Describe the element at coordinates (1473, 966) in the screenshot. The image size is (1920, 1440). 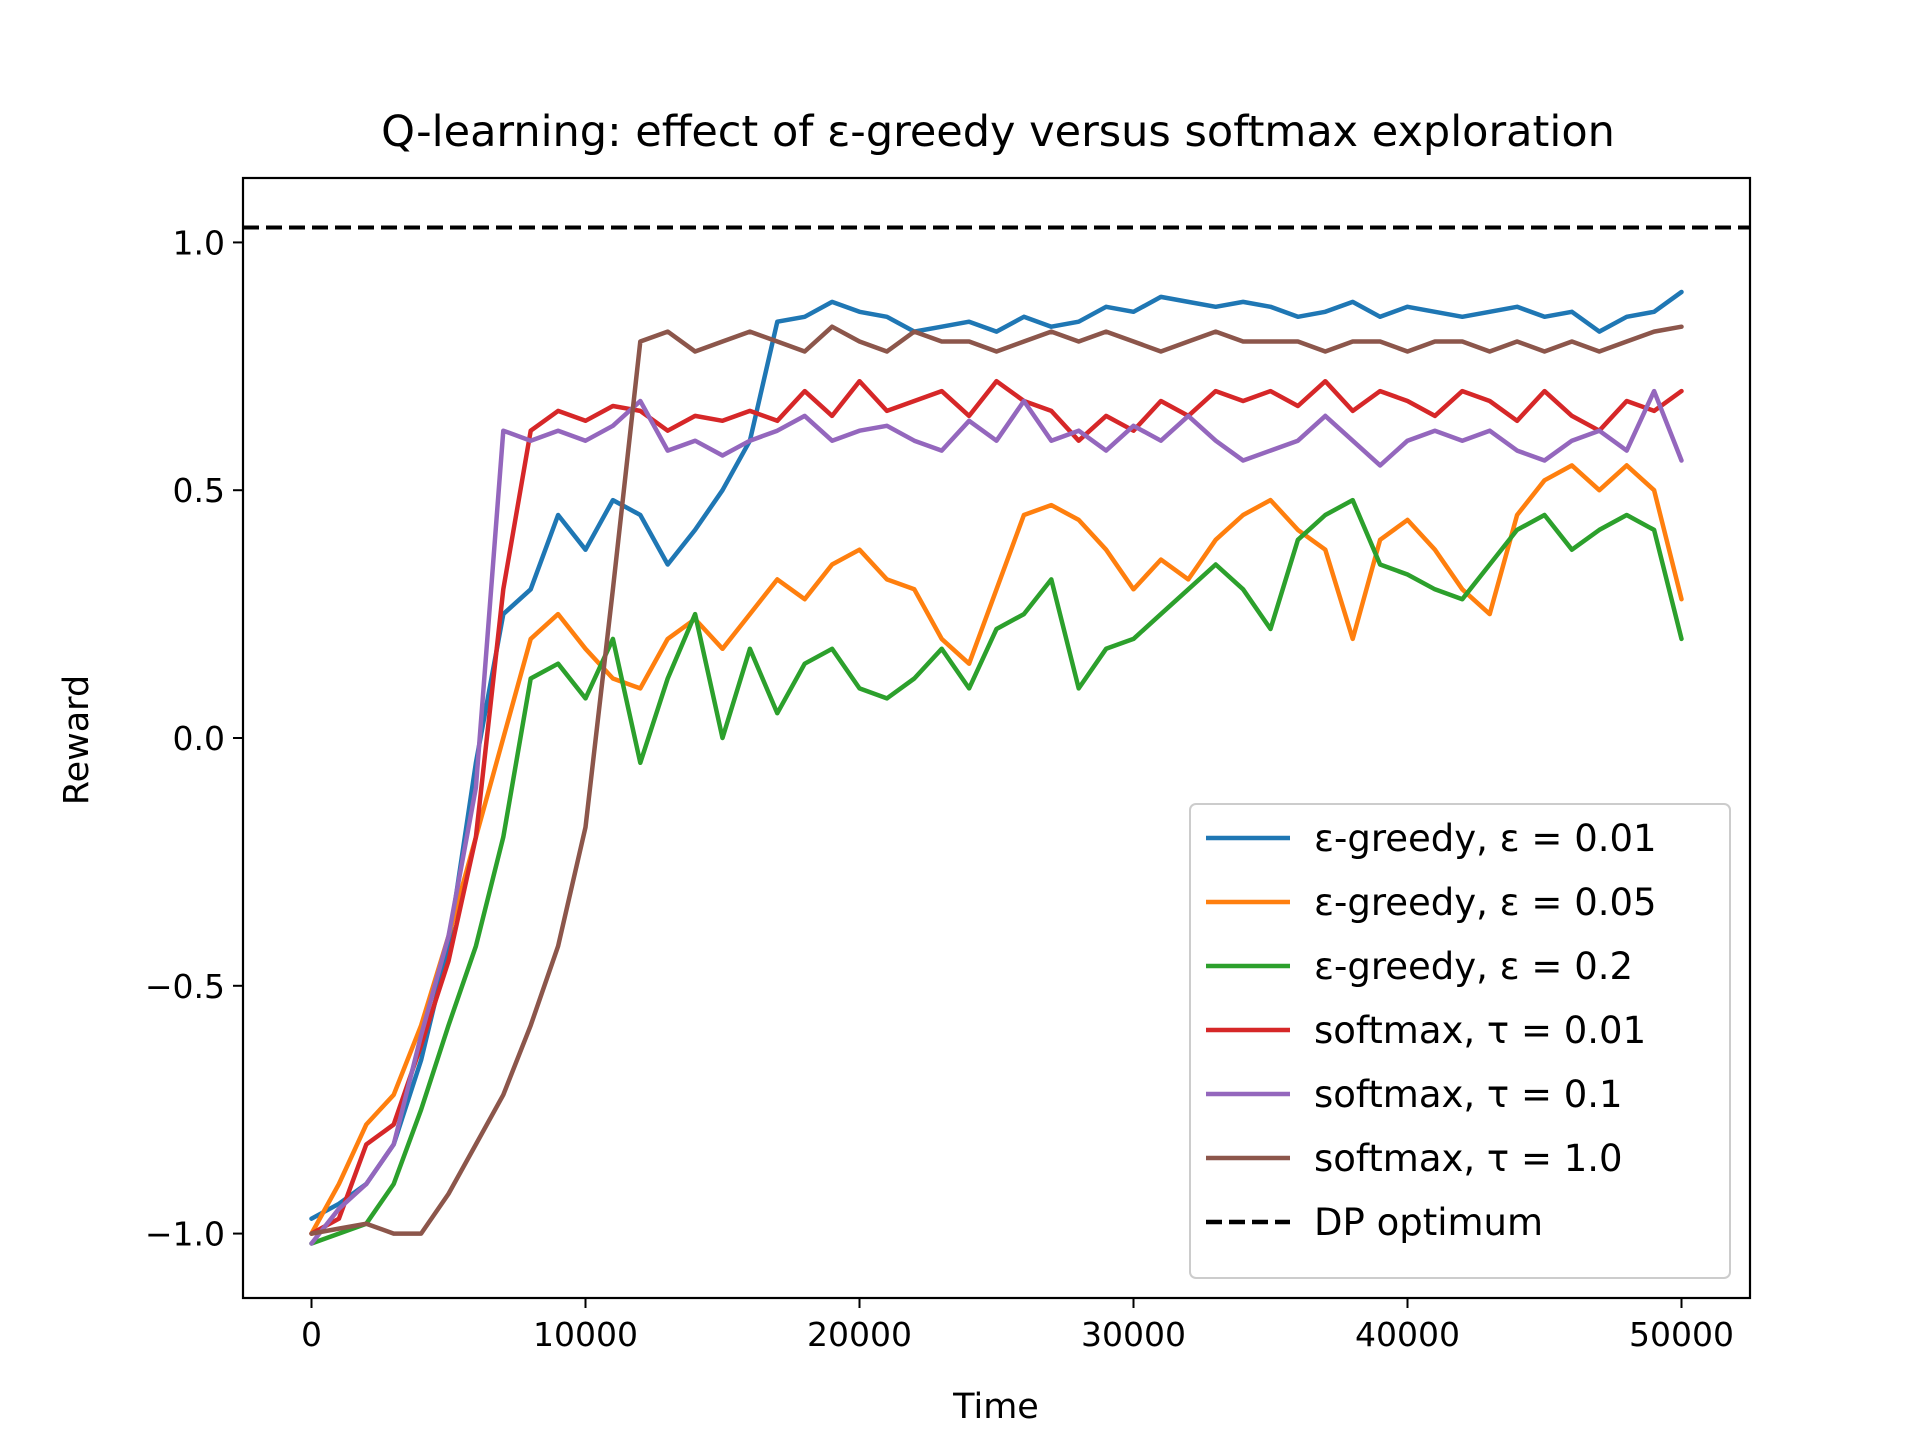
I see `legend-label: ε-greedy, ε = 0.2` at that location.